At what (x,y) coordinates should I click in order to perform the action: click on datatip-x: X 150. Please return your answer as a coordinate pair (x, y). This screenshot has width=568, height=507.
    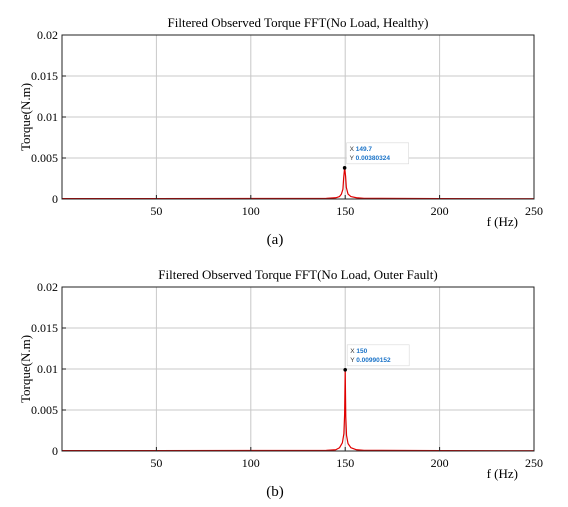
    Looking at the image, I should click on (358, 351).